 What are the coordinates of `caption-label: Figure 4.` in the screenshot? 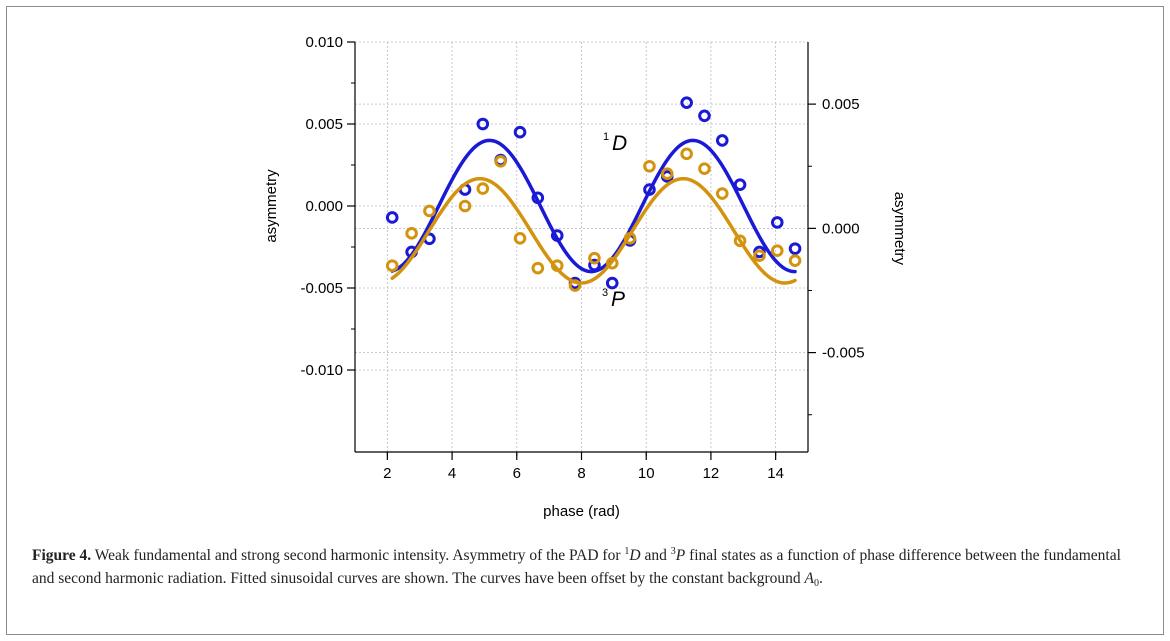 It's located at (62, 555).